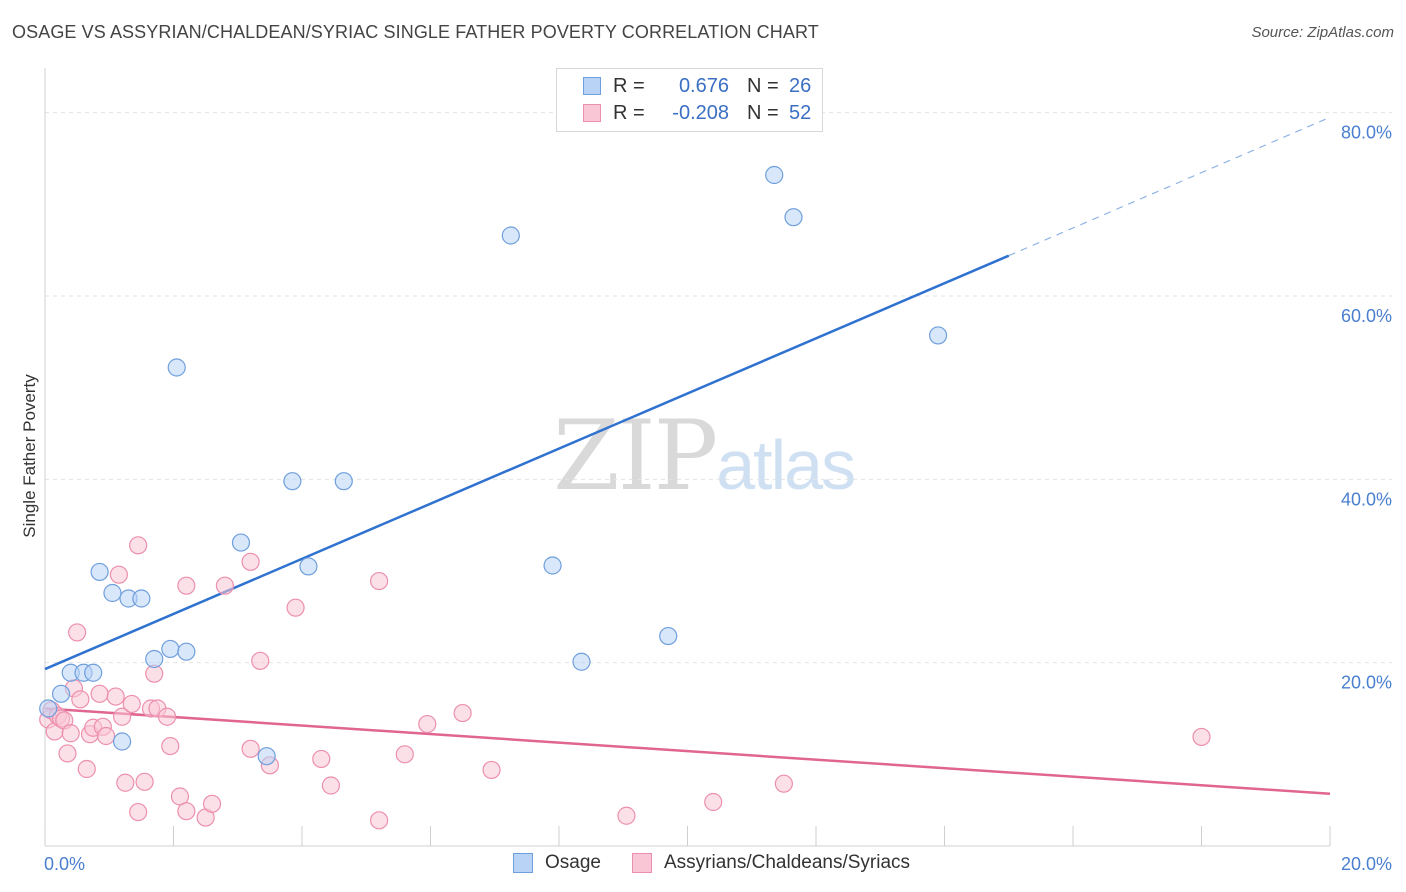 The width and height of the screenshot is (1406, 892). I want to click on y-tick-label: 20.0%, so click(1366, 683).